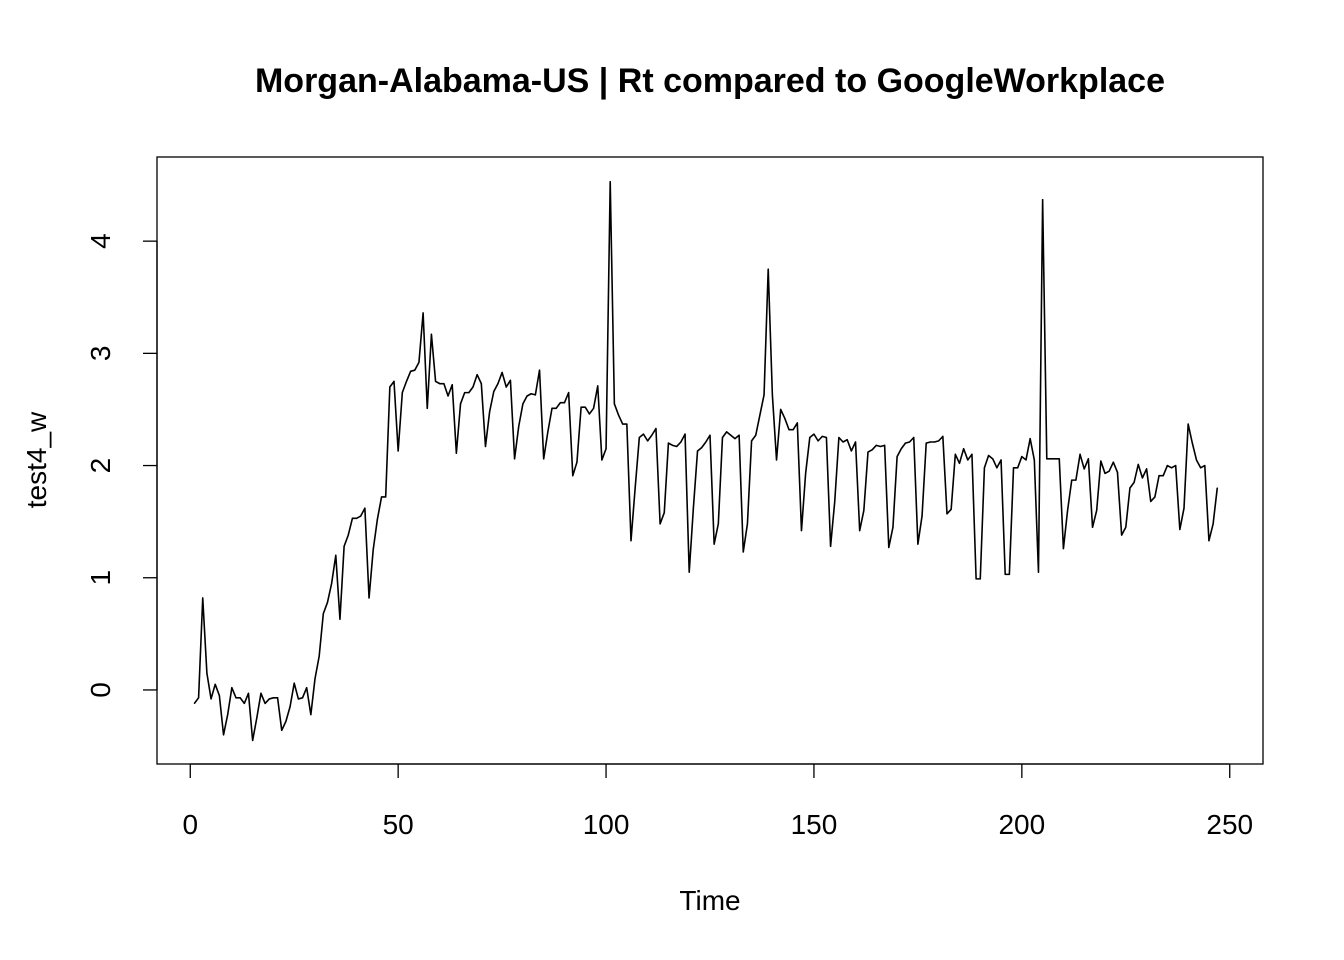  I want to click on y-tick-label: 4, so click(100, 241).